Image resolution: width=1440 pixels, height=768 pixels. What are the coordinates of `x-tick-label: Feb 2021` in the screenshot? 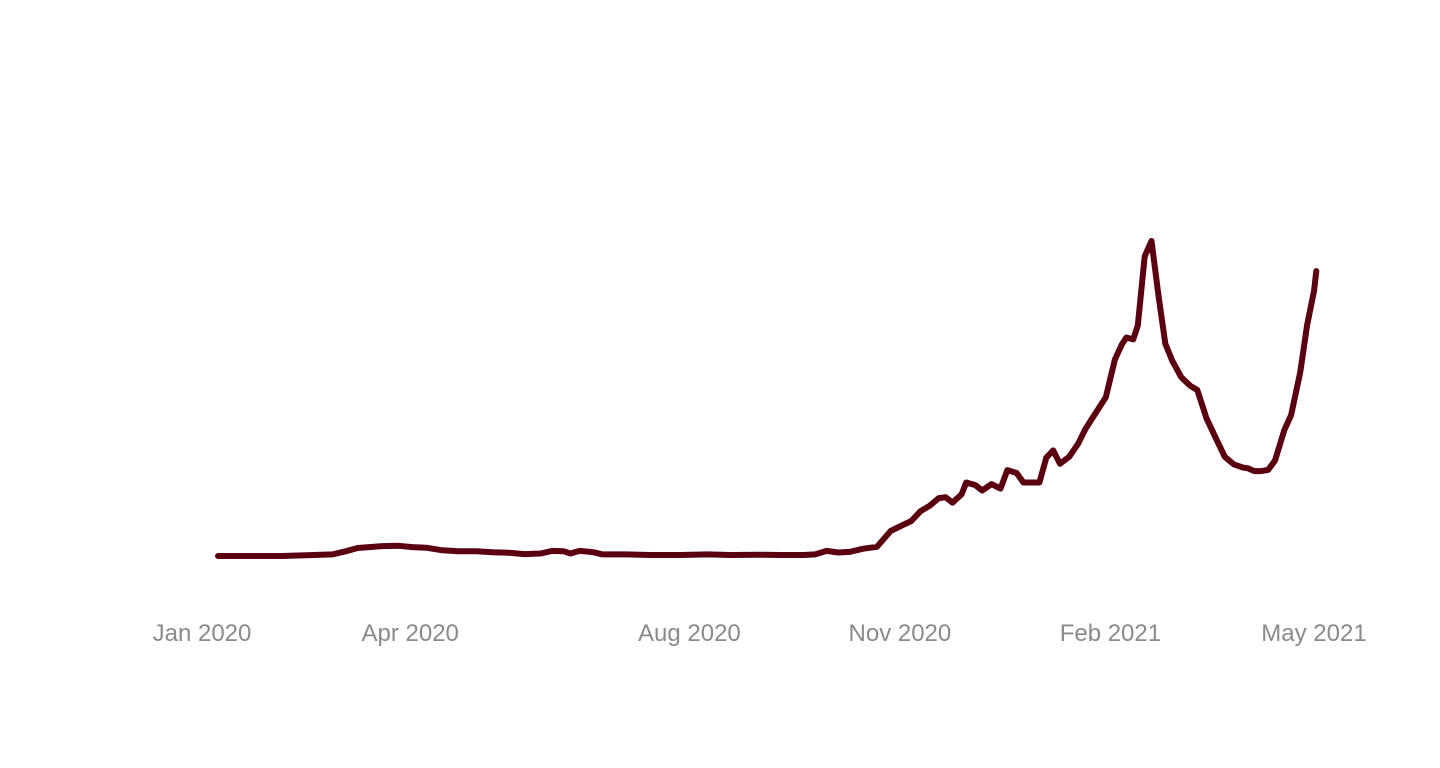 It's located at (1110, 633).